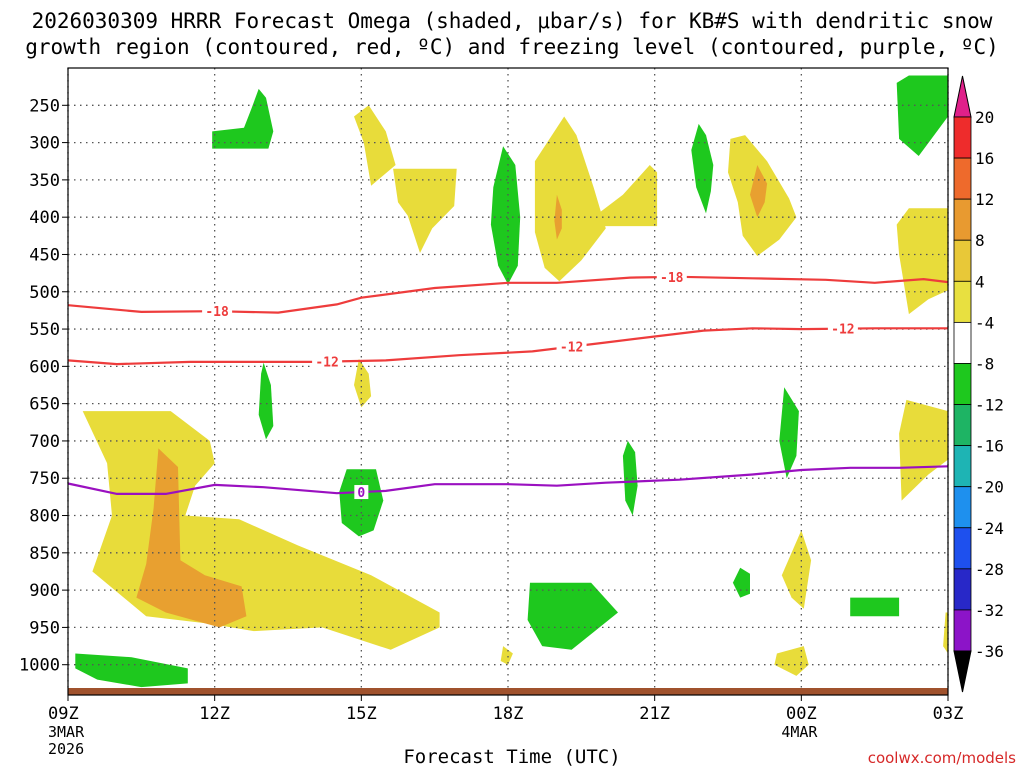 This screenshot has width=1024, height=768. What do you see at coordinates (984, 322) in the screenshot?
I see `colorbar-label--4: -4` at bounding box center [984, 322].